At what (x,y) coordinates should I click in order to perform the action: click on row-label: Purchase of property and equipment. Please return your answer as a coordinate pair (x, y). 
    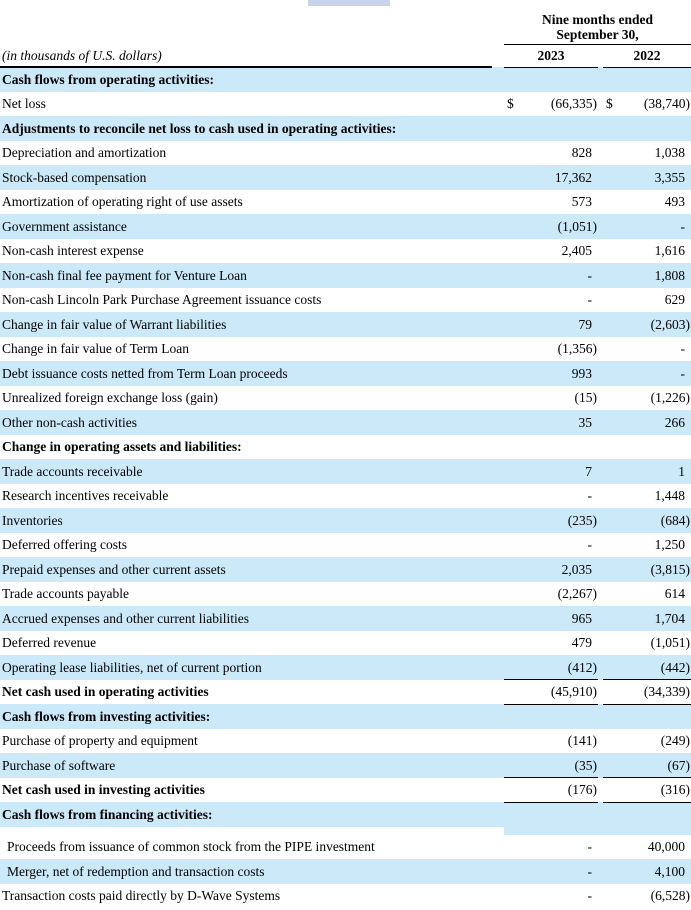
    Looking at the image, I should click on (100, 741).